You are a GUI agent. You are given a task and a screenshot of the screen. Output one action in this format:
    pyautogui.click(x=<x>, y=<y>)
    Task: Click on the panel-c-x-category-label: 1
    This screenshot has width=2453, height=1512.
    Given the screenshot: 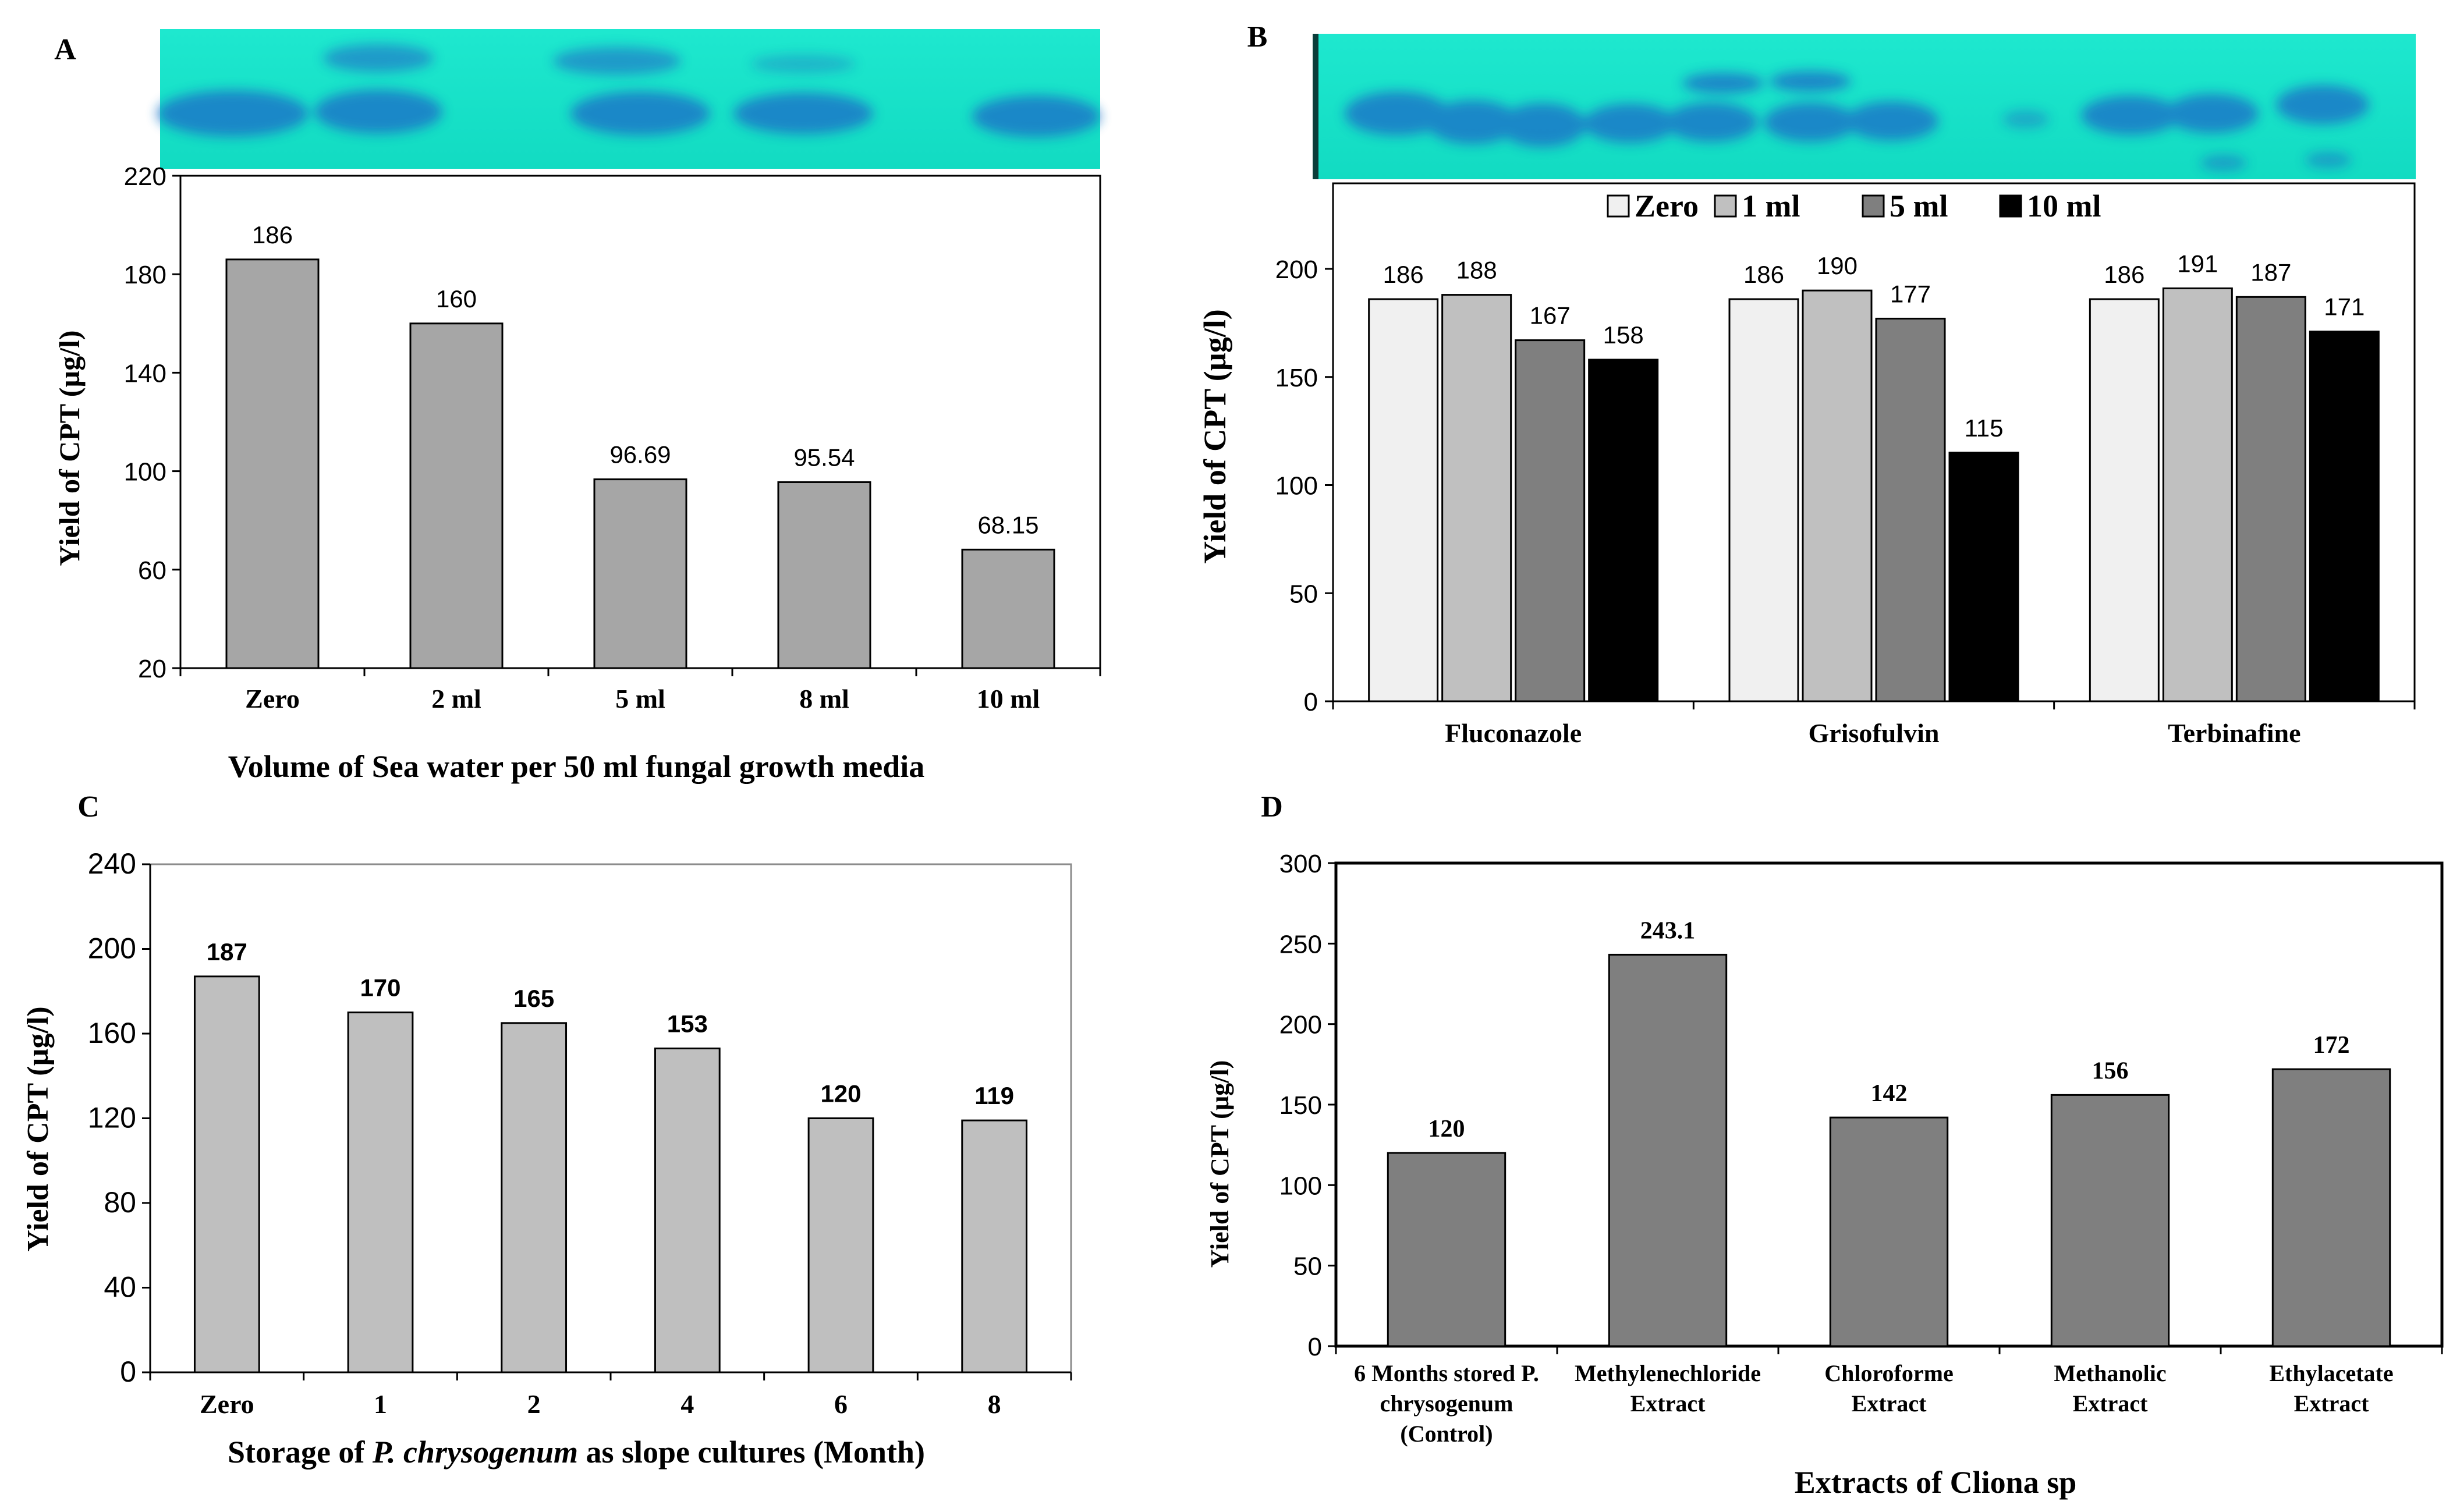 What is the action you would take?
    pyautogui.click(x=380, y=1404)
    